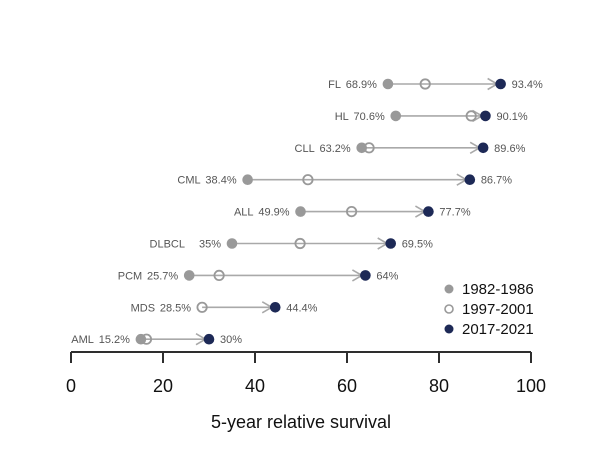 Image resolution: width=600 pixels, height=450 pixels. Describe the element at coordinates (156, 339) in the screenshot. I see `row-aml: AML 15.2% 30%` at that location.